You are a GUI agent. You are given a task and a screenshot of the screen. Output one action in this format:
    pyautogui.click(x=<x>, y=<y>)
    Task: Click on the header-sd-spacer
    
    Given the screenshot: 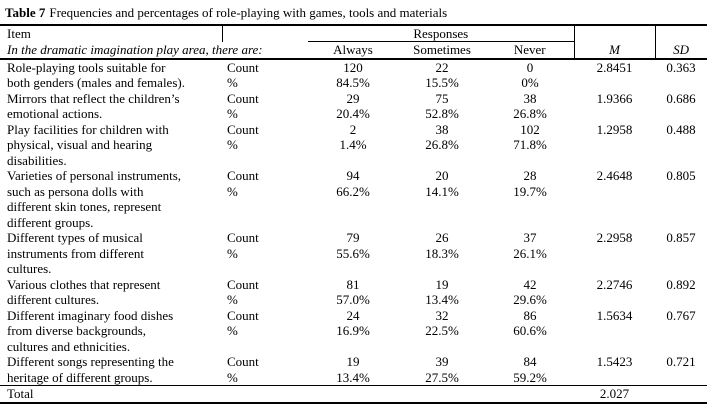 What is the action you would take?
    pyautogui.click(x=680, y=33)
    